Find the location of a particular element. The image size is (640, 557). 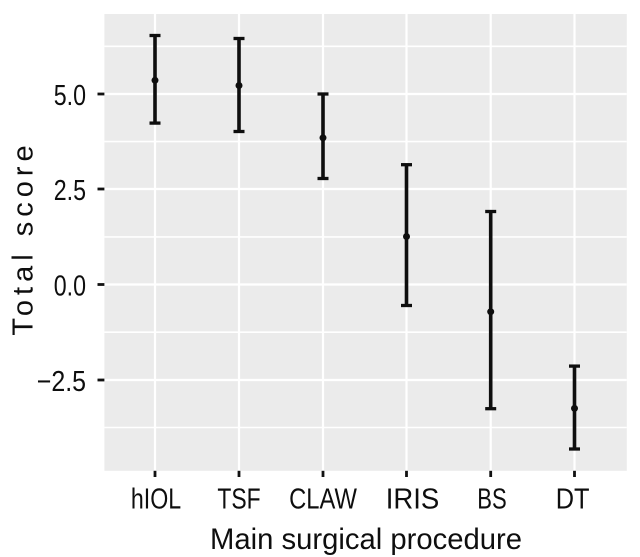

svg-text: Main surgical procedure is located at coordinates (366, 539).